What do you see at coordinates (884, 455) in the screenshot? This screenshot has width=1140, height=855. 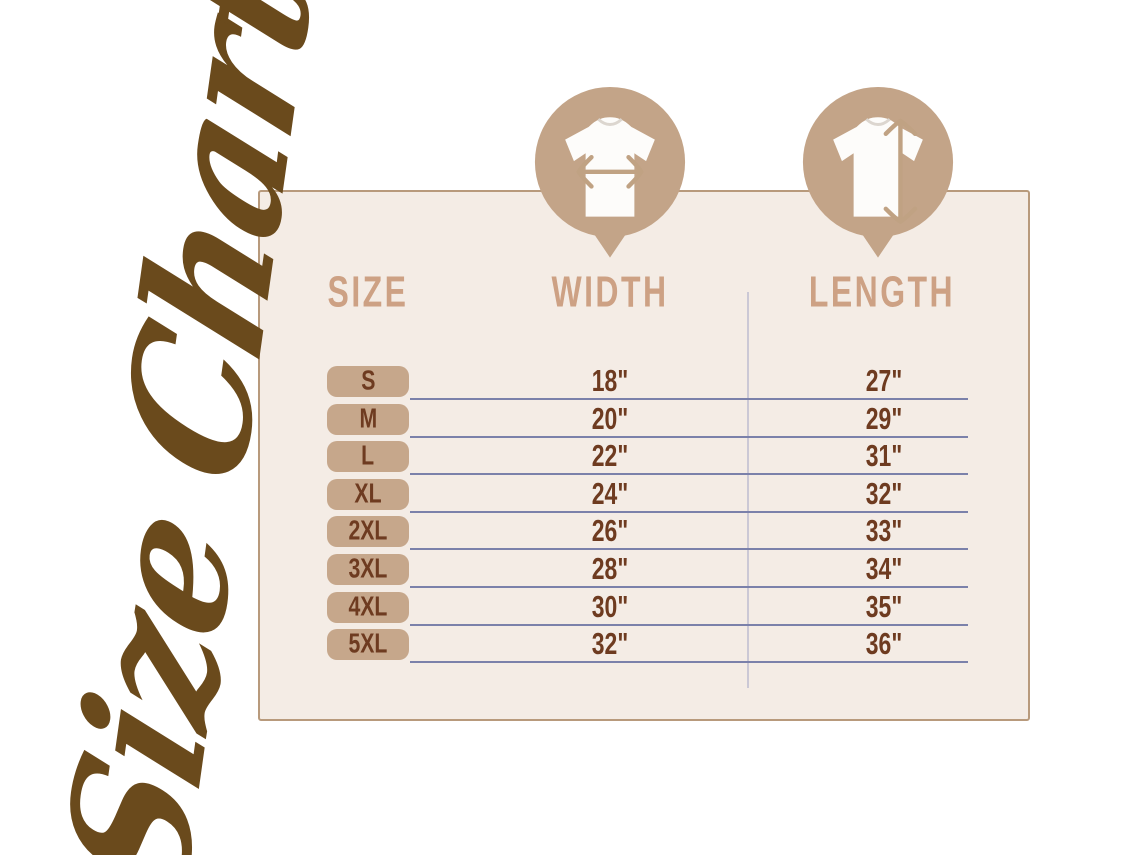 I see `length-value: 31"` at bounding box center [884, 455].